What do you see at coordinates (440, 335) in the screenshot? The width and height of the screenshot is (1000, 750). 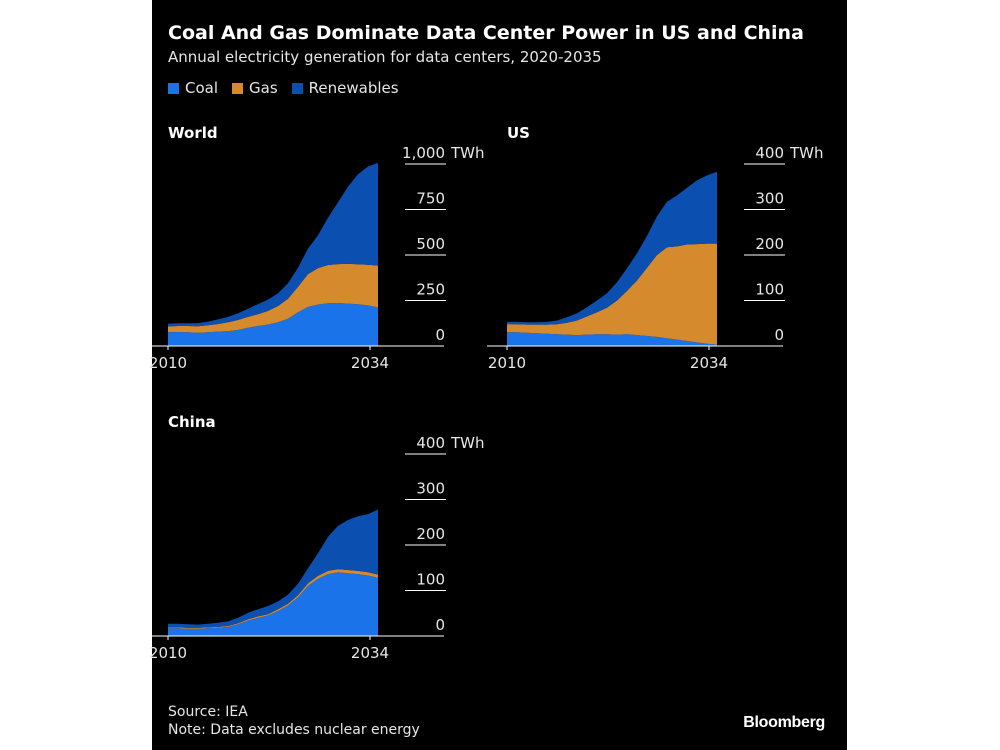 I see `world-y-tick-label: 0` at bounding box center [440, 335].